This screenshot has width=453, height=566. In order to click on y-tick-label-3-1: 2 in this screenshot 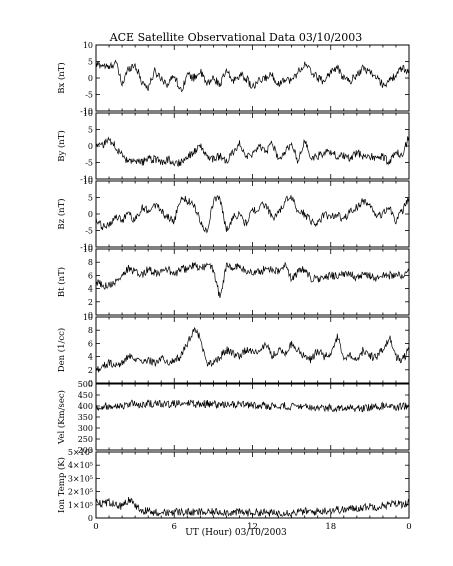, I will do `click(90, 302)`.